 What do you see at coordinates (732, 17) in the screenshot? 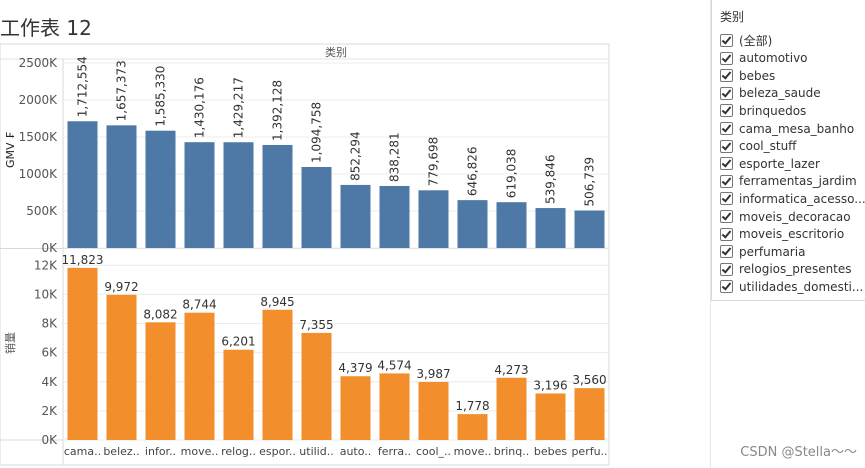
I see `filter-title: 类别` at bounding box center [732, 17].